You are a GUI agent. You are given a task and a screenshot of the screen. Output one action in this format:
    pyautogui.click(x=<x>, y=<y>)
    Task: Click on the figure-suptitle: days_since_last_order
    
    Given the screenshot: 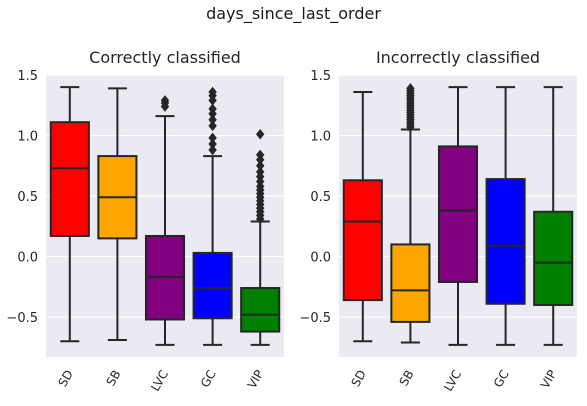 What is the action you would take?
    pyautogui.click(x=293, y=13)
    